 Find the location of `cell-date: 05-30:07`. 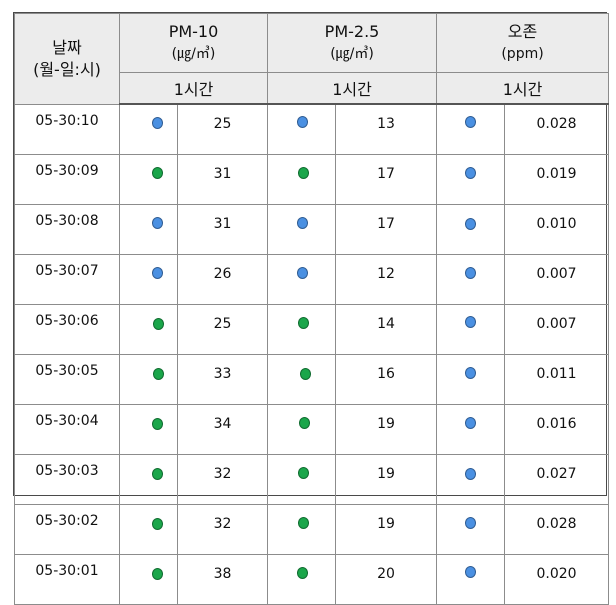

cell-date: 05-30:07 is located at coordinates (67, 279).